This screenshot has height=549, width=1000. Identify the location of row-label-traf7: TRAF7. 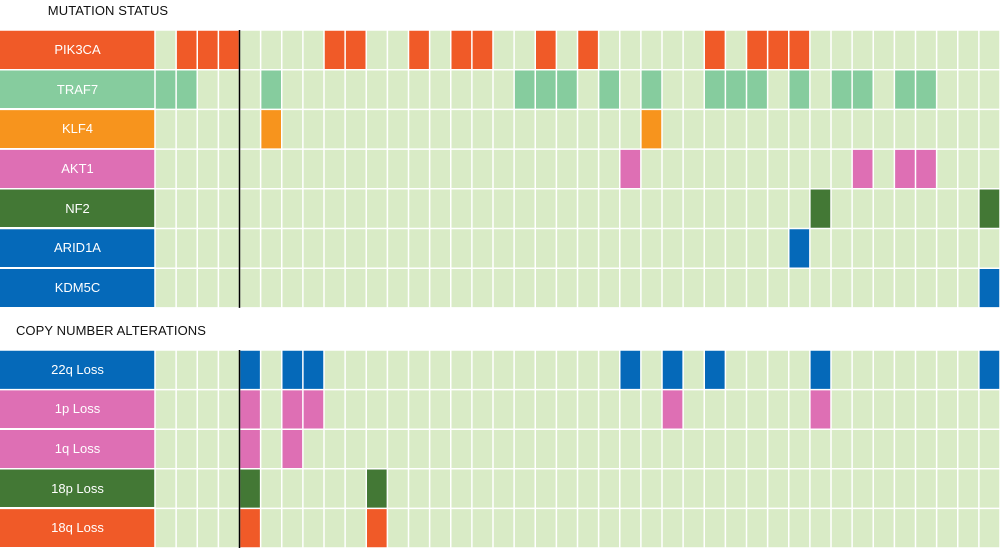
(77, 89).